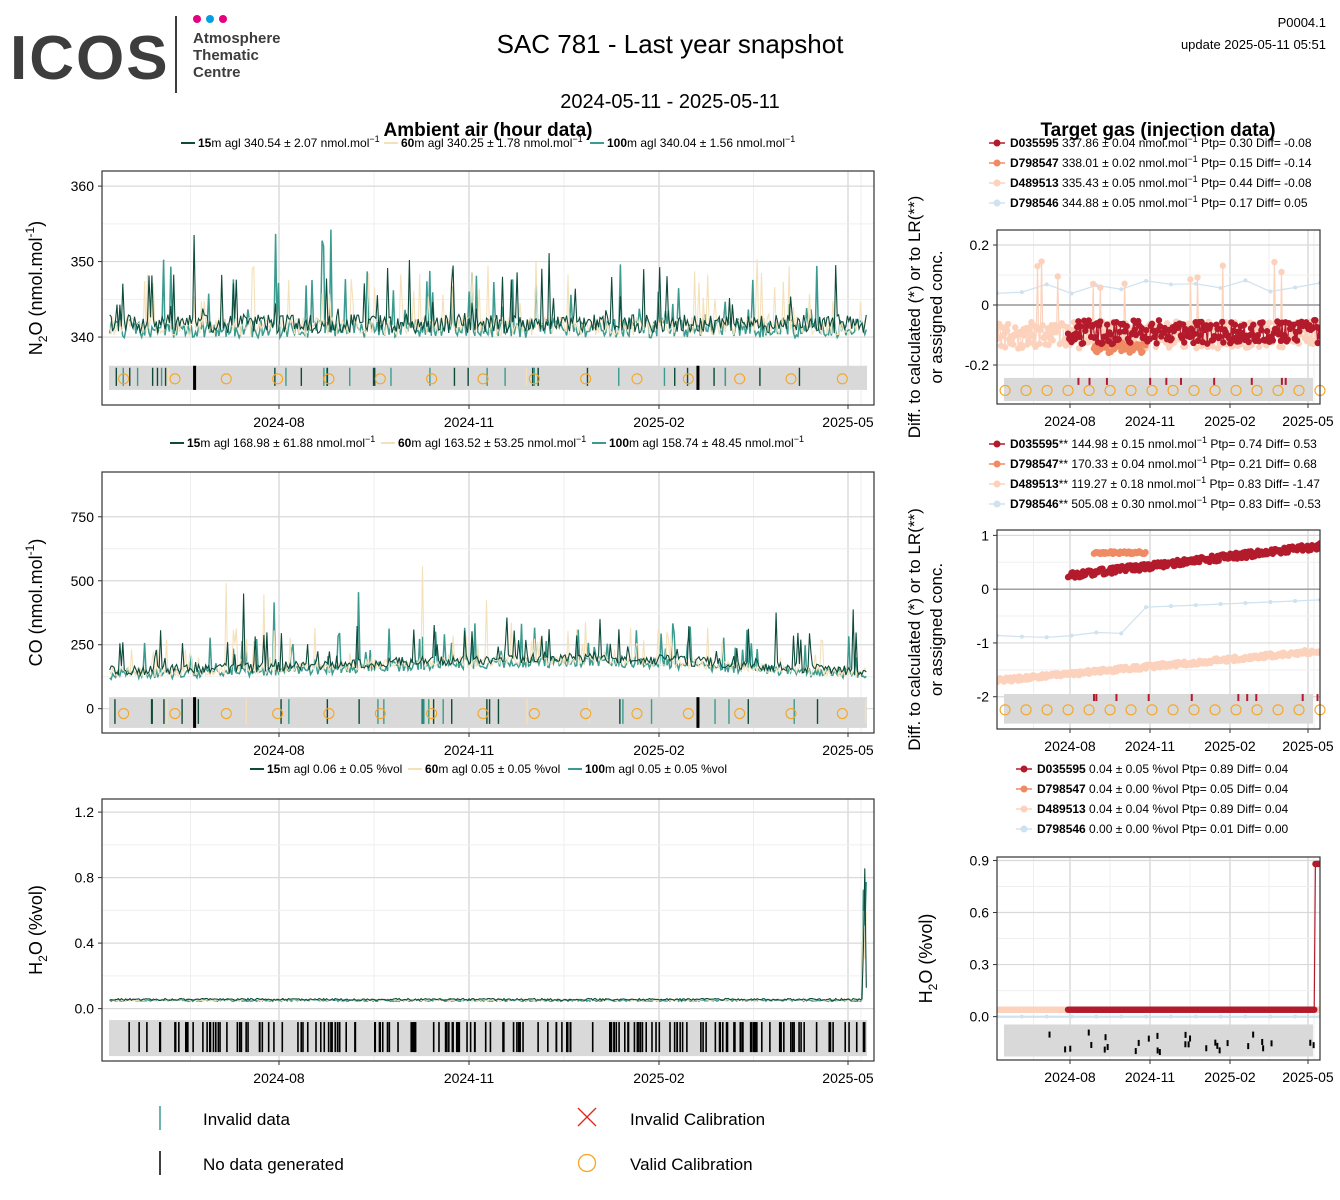 This screenshot has height=1200, width=1340. I want to click on series-line, so click(1158, 287).